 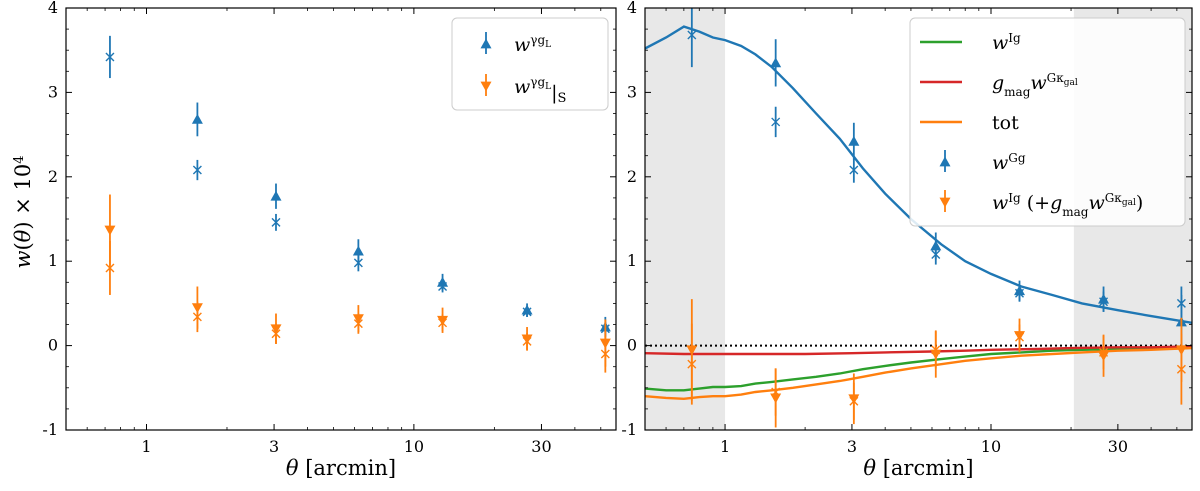 What do you see at coordinates (918, 468) in the screenshot?
I see `right-xlabel: θ [arcmin]` at bounding box center [918, 468].